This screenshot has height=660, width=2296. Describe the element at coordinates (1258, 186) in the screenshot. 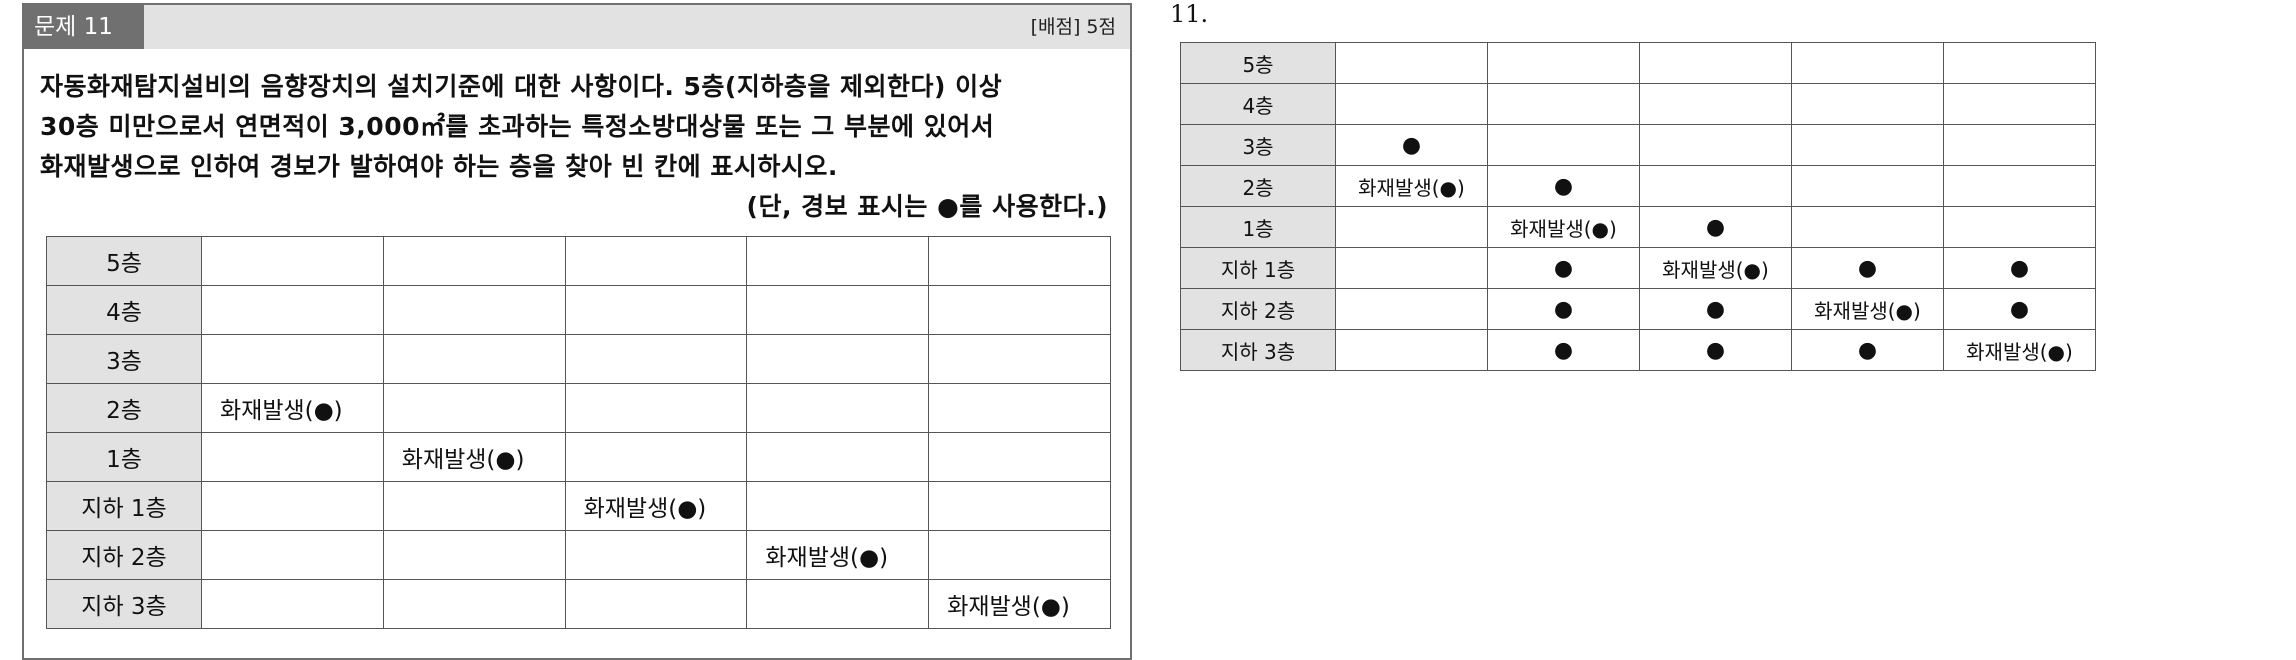

I see `floor-label: 2층` at that location.